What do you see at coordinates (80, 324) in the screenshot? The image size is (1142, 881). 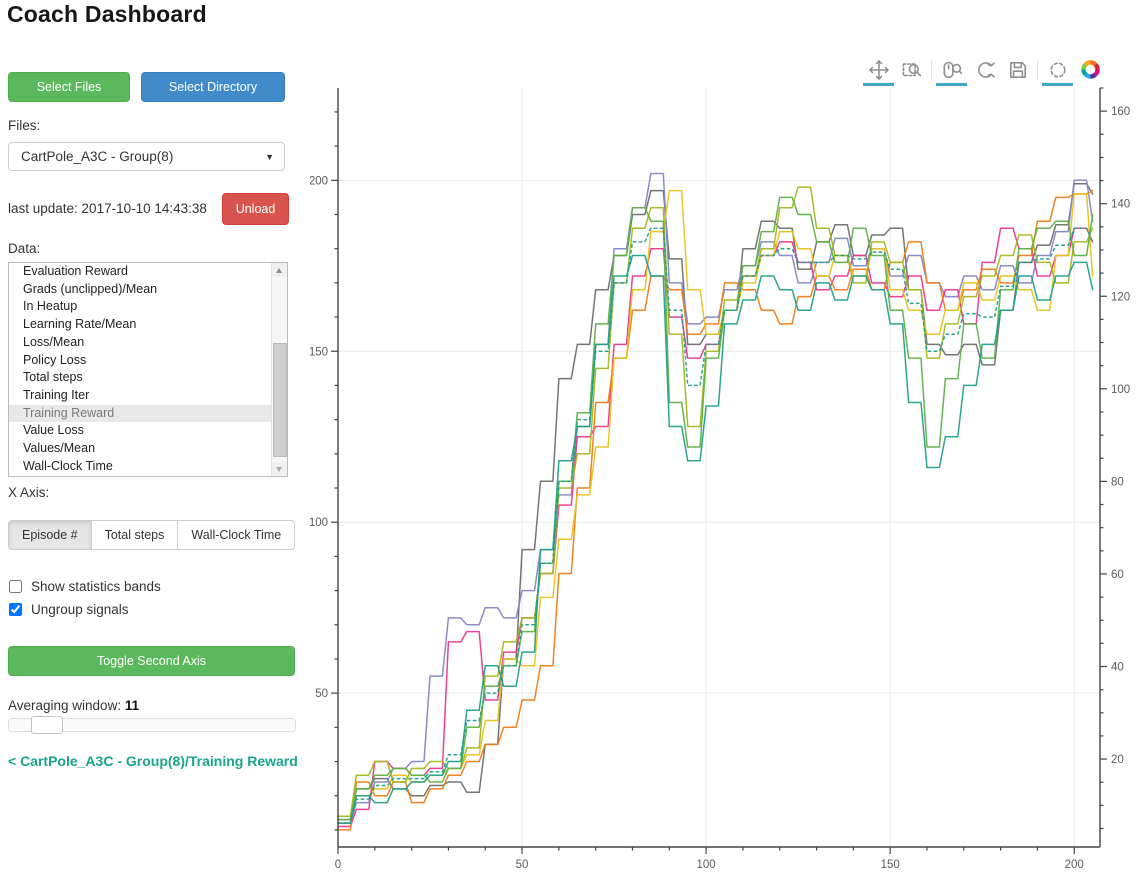 I see `data-list-item: Learning Rate/Mean` at bounding box center [80, 324].